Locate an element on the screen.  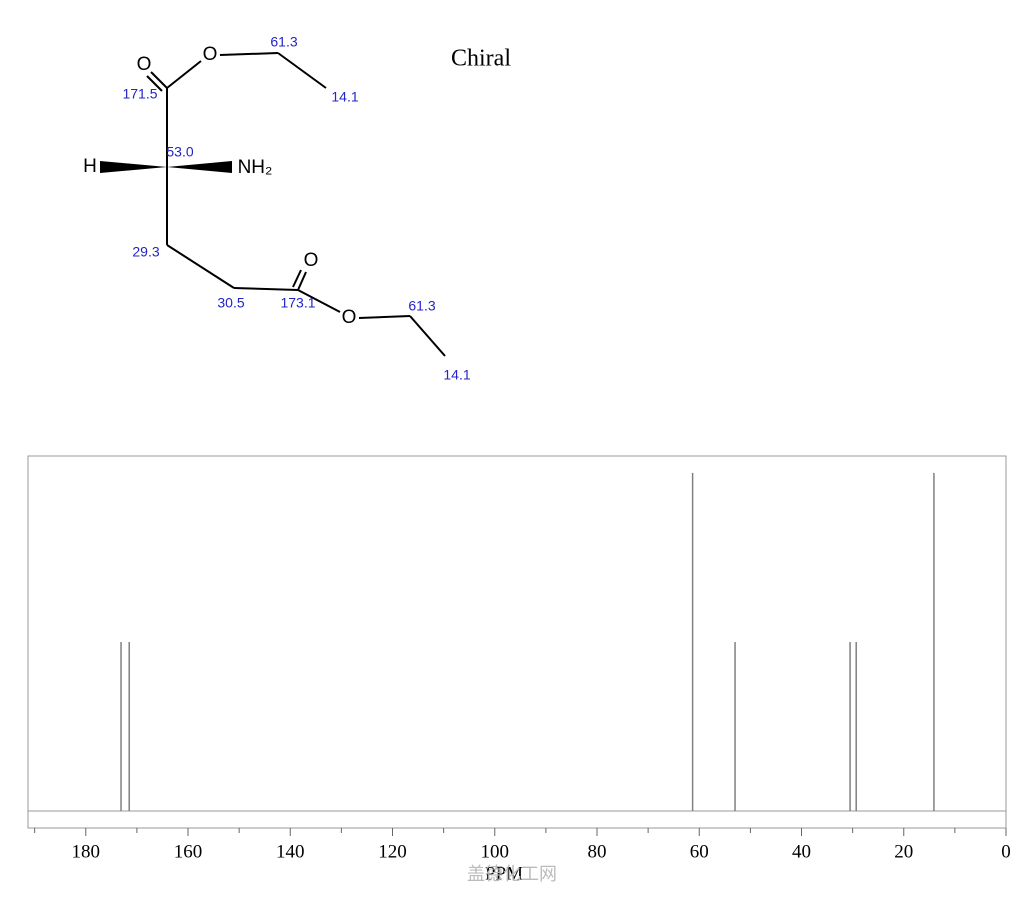
shift-label: 29.3 is located at coordinates (145, 252).